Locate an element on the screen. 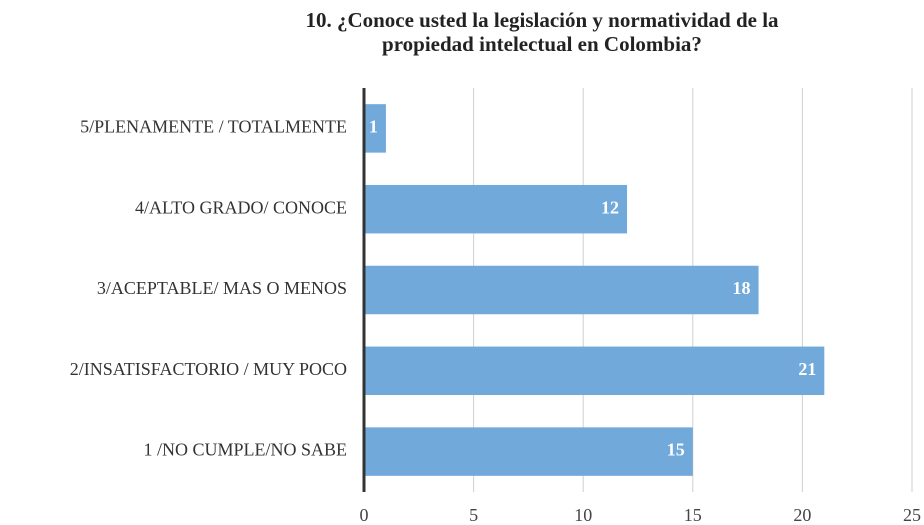 This screenshot has height=525, width=924. x-tick-label: 5 is located at coordinates (473, 515).